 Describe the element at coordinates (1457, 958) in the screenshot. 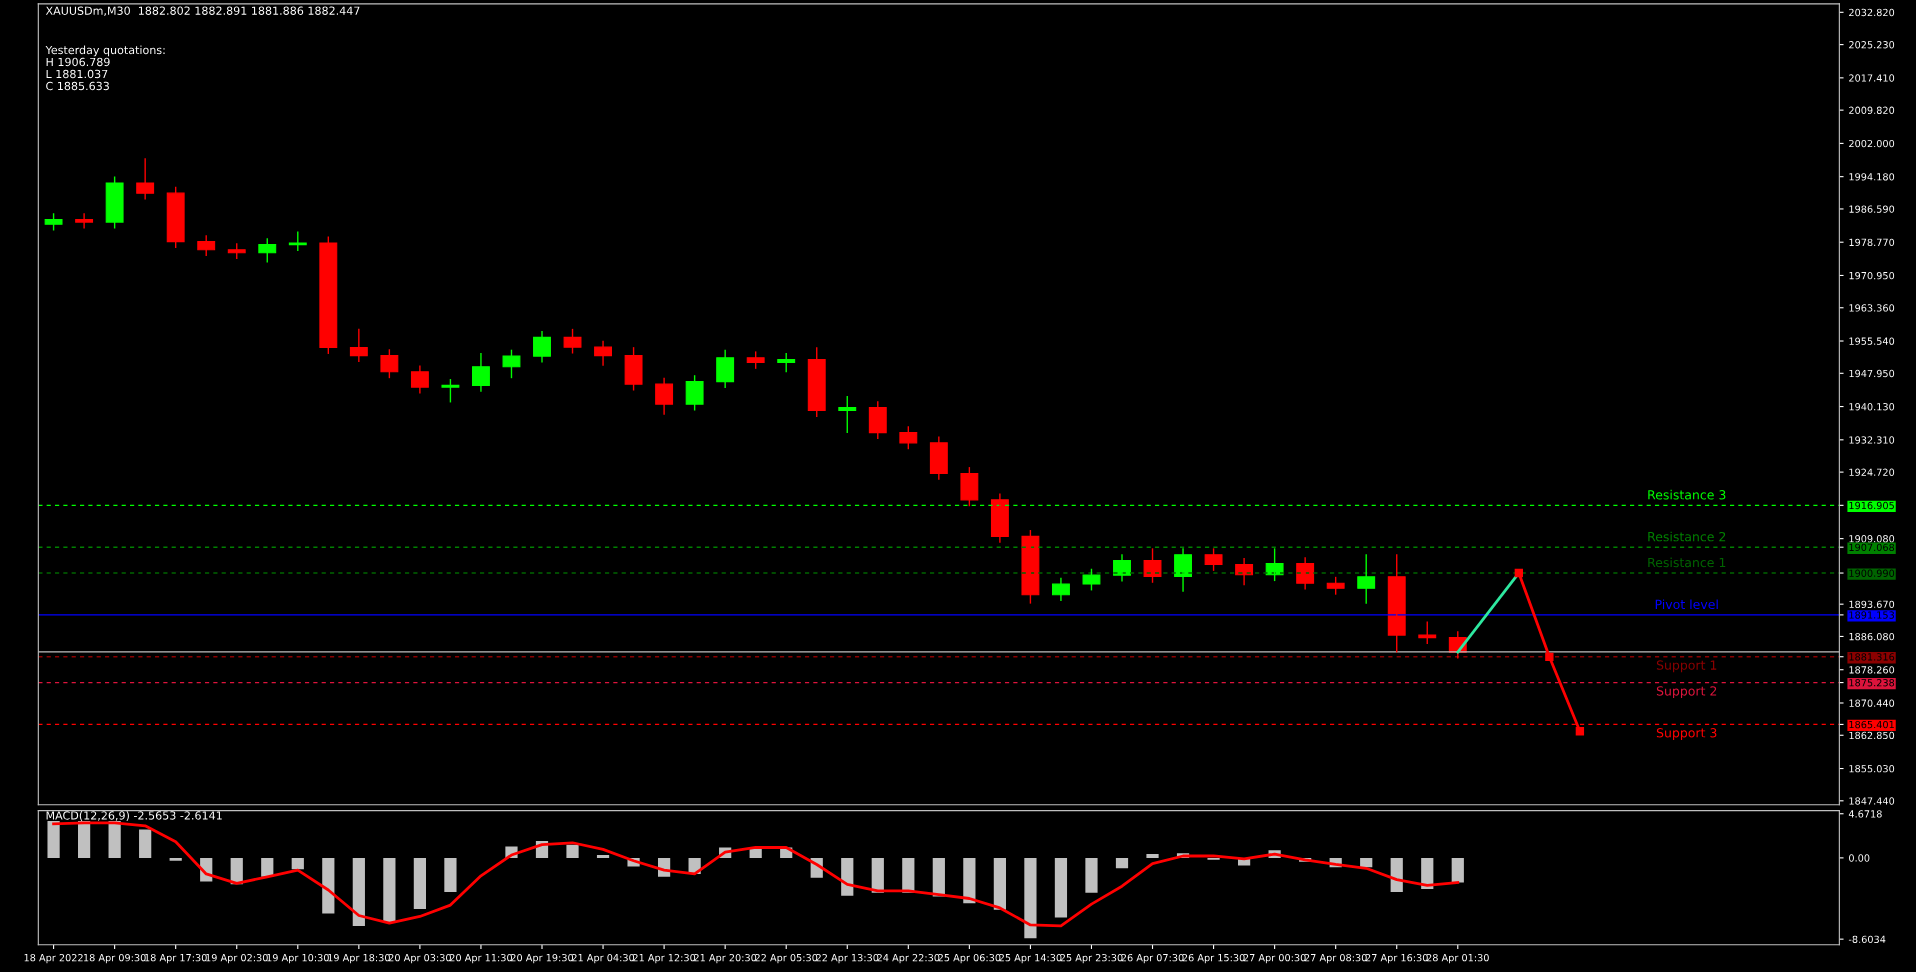

I see `x-tick-label: 28 Apr 01:30` at that location.